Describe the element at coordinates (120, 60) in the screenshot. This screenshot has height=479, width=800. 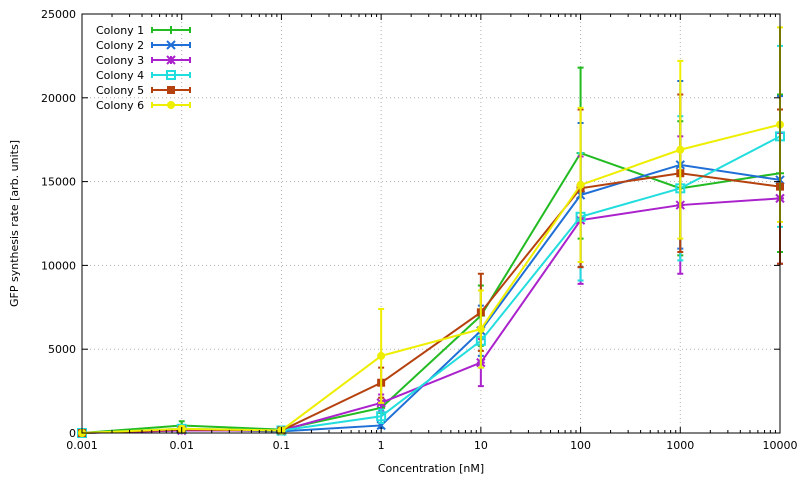
I see `legend-label: Colony 3` at that location.